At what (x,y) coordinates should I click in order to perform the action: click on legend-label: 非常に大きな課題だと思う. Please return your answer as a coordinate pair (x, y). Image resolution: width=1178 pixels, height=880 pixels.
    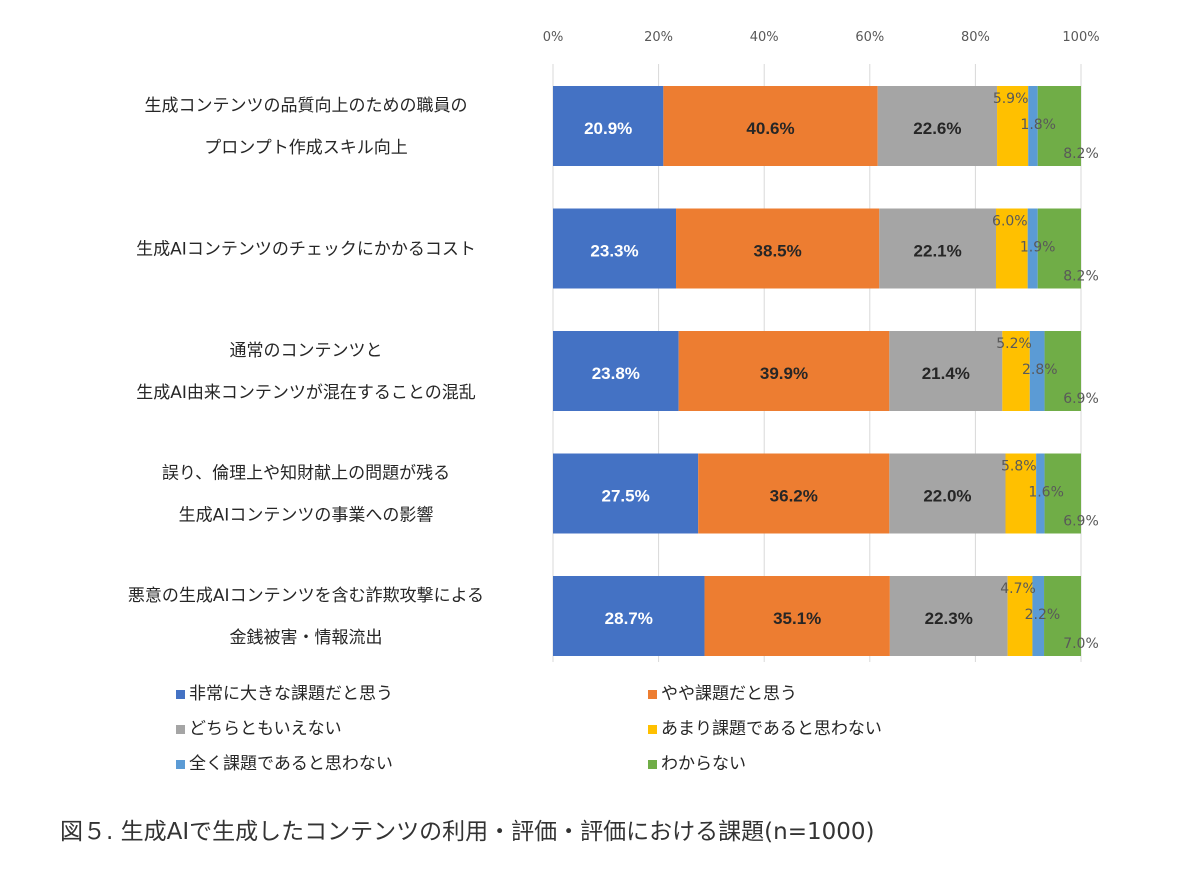
    Looking at the image, I should click on (291, 694).